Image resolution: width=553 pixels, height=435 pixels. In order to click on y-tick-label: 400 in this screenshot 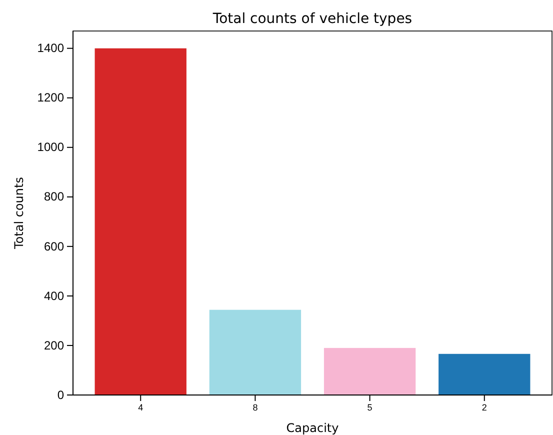, I will do `click(54, 295)`.